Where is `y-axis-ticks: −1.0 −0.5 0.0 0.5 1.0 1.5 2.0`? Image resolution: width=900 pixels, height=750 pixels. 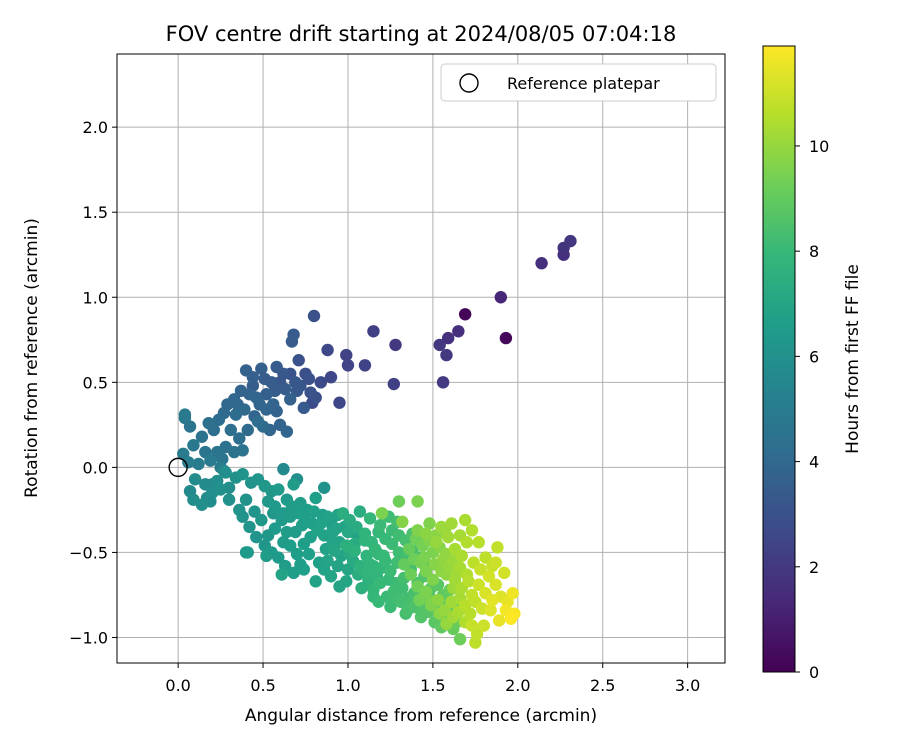
y-axis-ticks: −1.0 −0.5 0.0 0.5 1.0 1.5 2.0 is located at coordinates (93, 382).